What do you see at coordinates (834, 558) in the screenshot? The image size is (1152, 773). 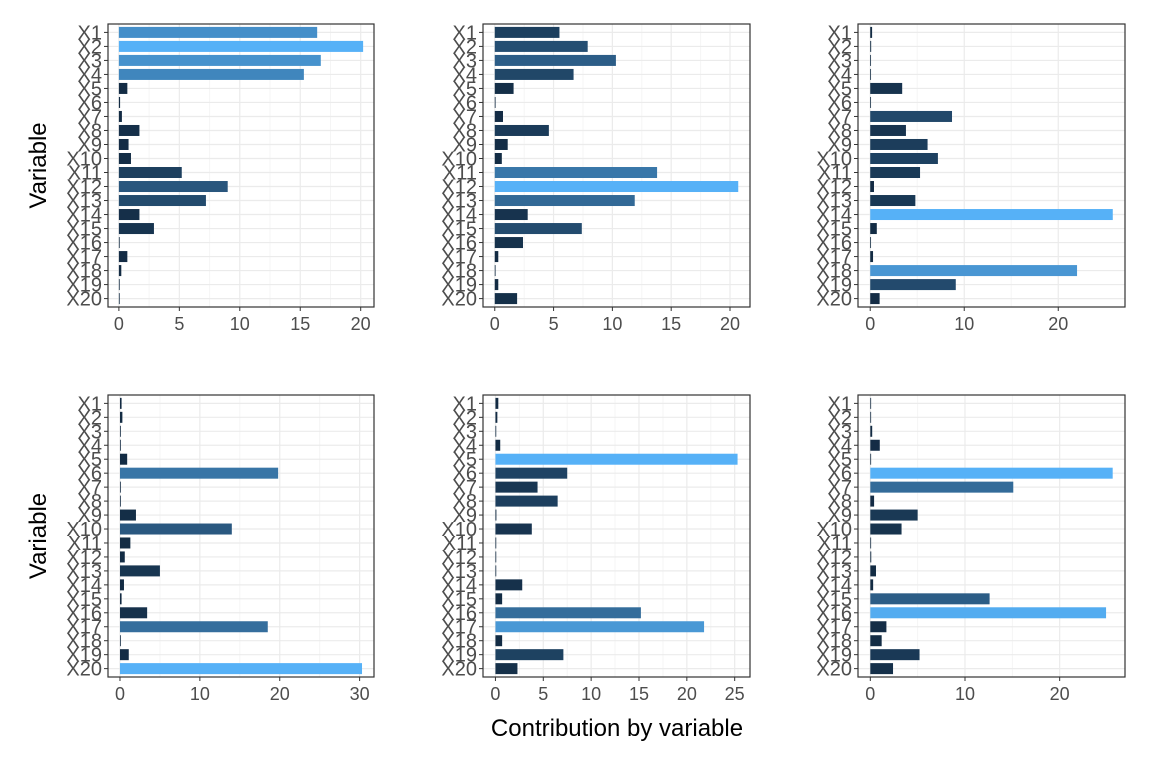 I see `y-tick-label: X12` at bounding box center [834, 558].